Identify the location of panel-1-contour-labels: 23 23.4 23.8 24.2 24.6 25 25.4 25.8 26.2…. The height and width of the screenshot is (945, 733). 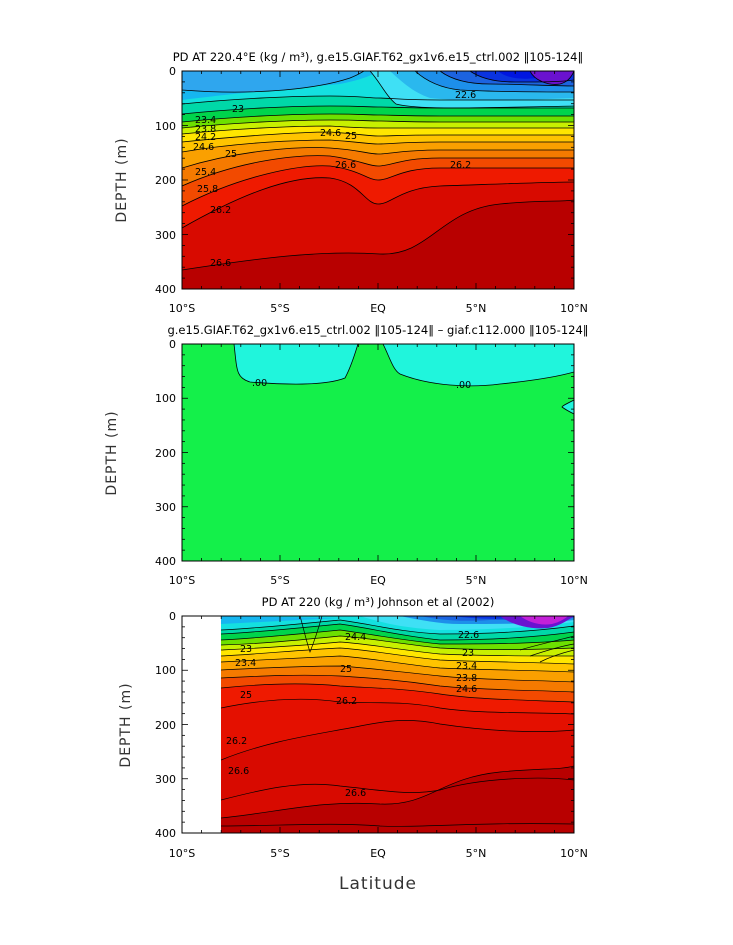
(334, 179).